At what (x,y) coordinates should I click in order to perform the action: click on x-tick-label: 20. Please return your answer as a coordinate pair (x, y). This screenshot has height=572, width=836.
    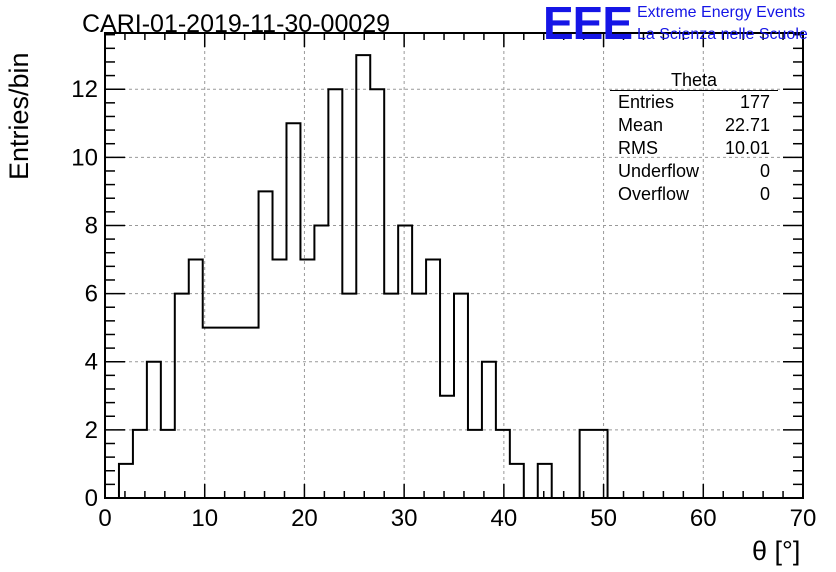
    Looking at the image, I should click on (304, 518).